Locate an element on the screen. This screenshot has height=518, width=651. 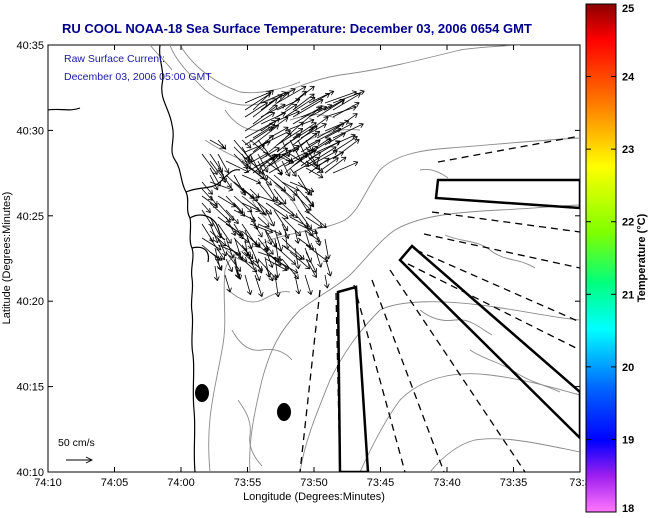
y-tick-label: 40:15 is located at coordinates (30, 388).